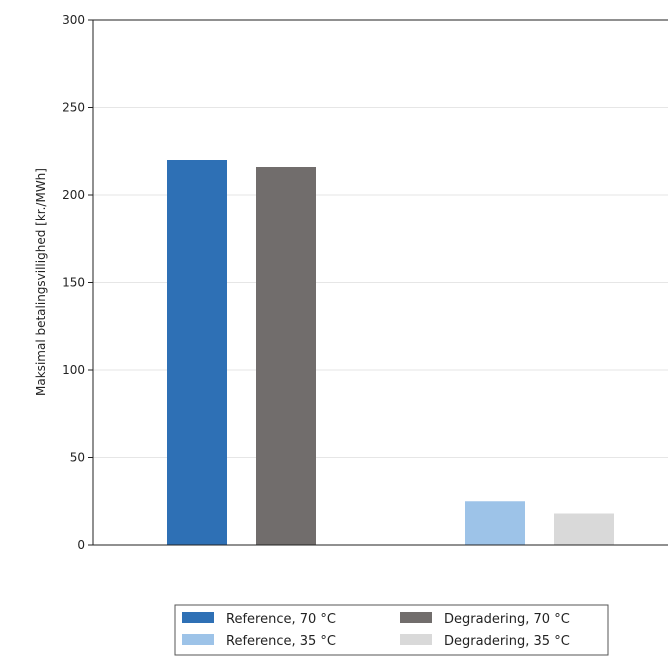 Image resolution: width=668 pixels, height=657 pixels. What do you see at coordinates (507, 619) in the screenshot?
I see `legend-label: Degradering, 70 °C` at bounding box center [507, 619].